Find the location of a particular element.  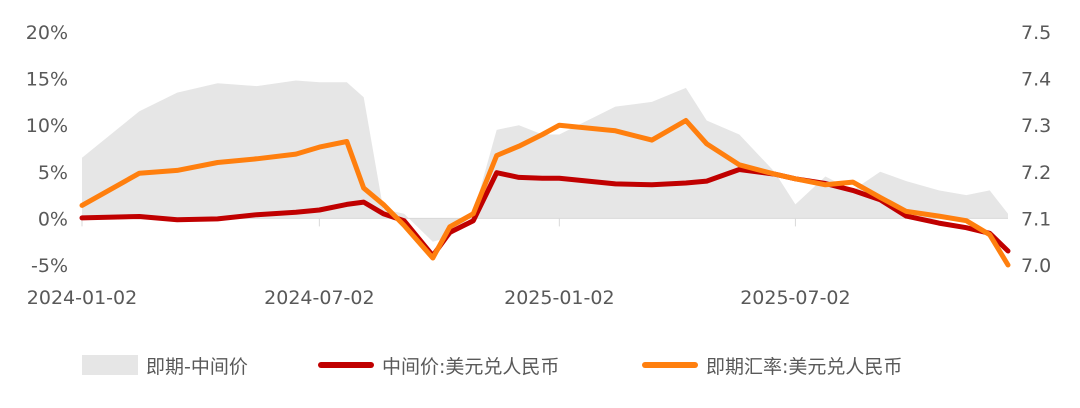

legend-swatch-central-parity is located at coordinates (346, 365).